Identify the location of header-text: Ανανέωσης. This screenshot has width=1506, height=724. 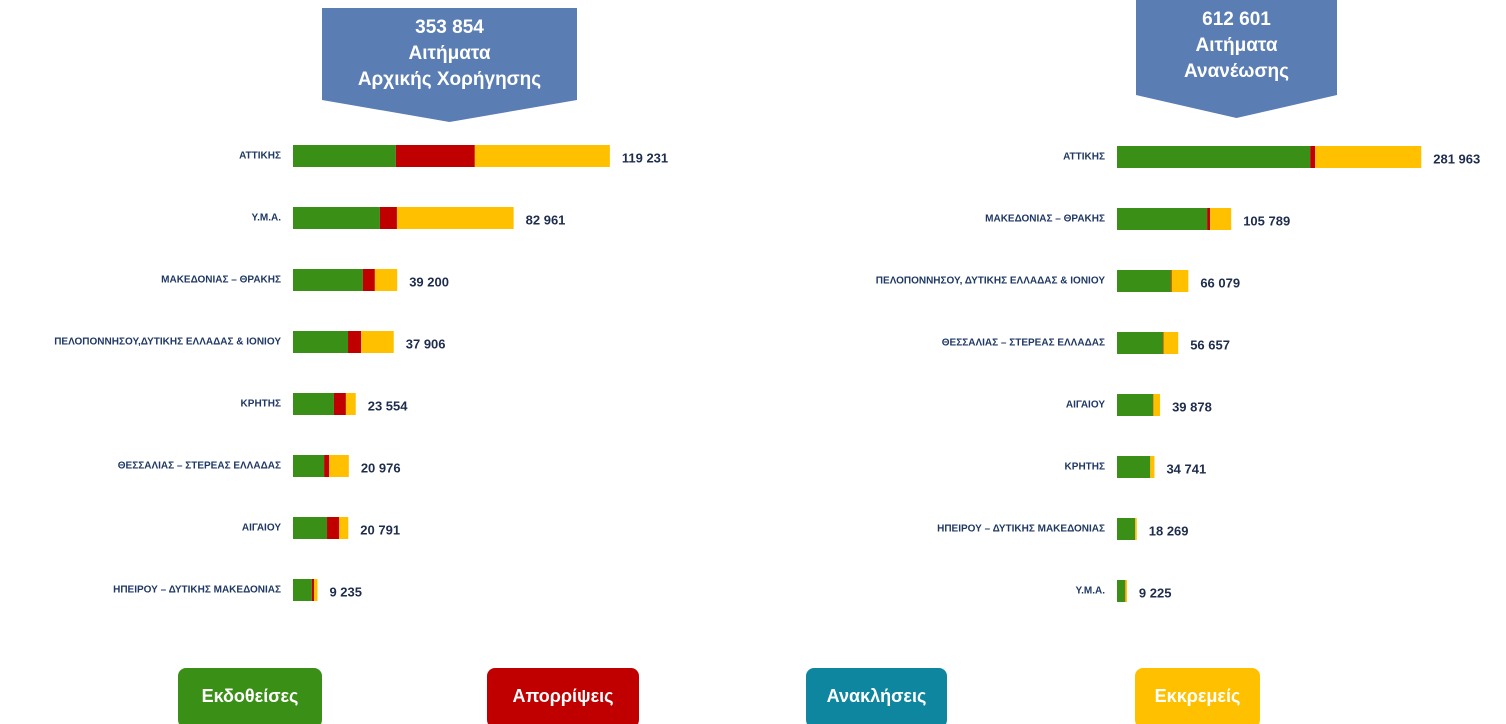
(1236, 71).